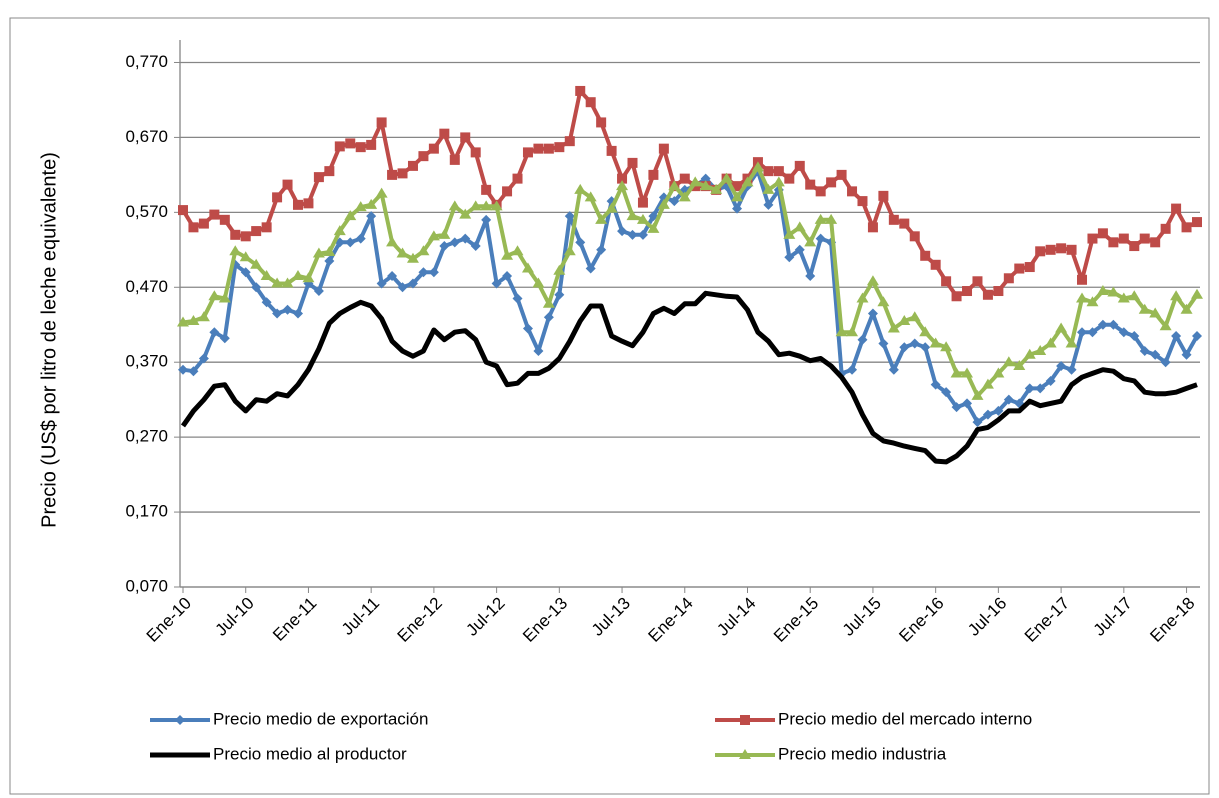 The image size is (1219, 798). What do you see at coordinates (146, 211) in the screenshot?
I see `y-tick-label: 0,570` at bounding box center [146, 211].